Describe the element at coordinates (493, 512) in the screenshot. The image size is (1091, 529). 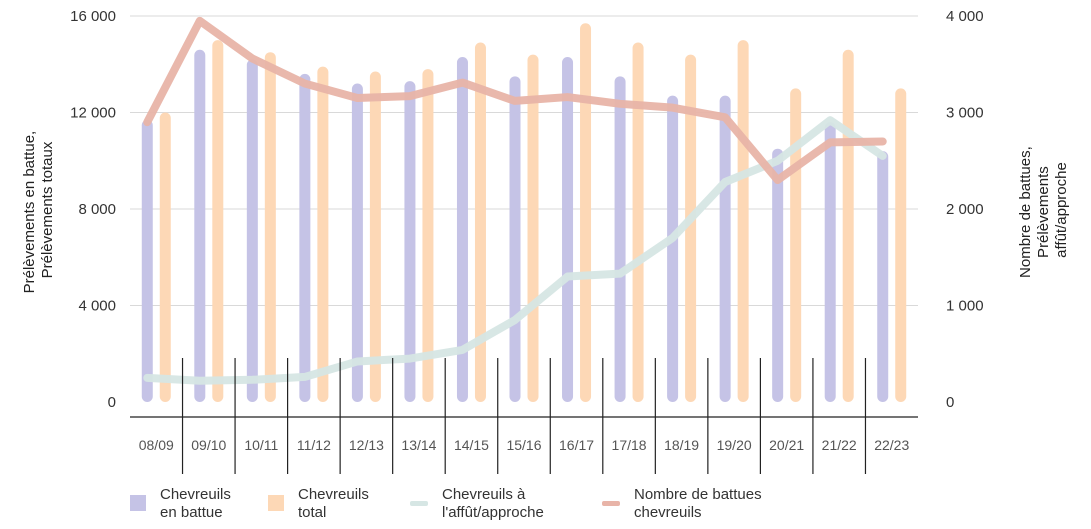
I see `legend-label-affut-line-2: l'affût/approche` at that location.